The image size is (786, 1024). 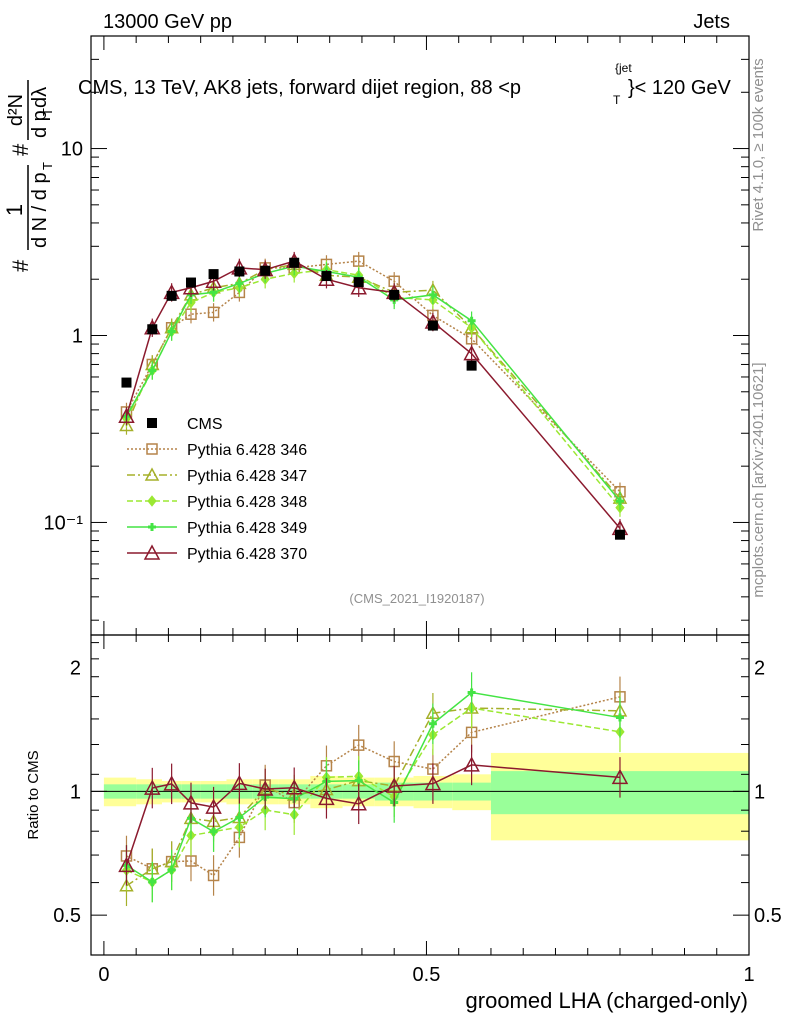 I want to click on y-label-hash-a: #, so click(x=20, y=265).